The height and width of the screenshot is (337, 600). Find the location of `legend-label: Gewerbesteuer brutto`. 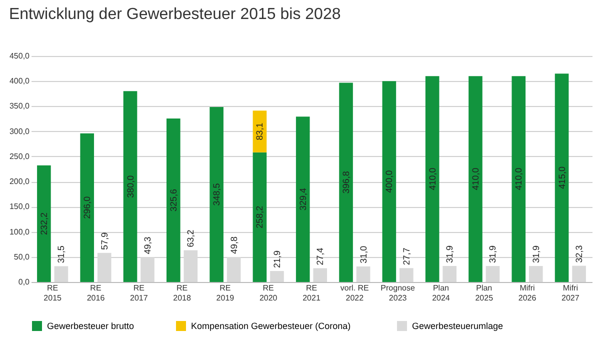

legend-label: Gewerbesteuer brutto is located at coordinates (90, 326).